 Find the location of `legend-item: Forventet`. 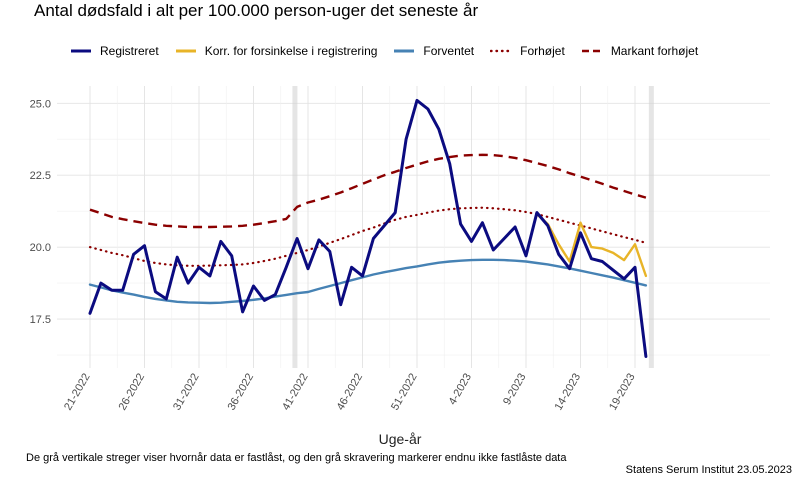

legend-item: Forventet is located at coordinates (433, 51).